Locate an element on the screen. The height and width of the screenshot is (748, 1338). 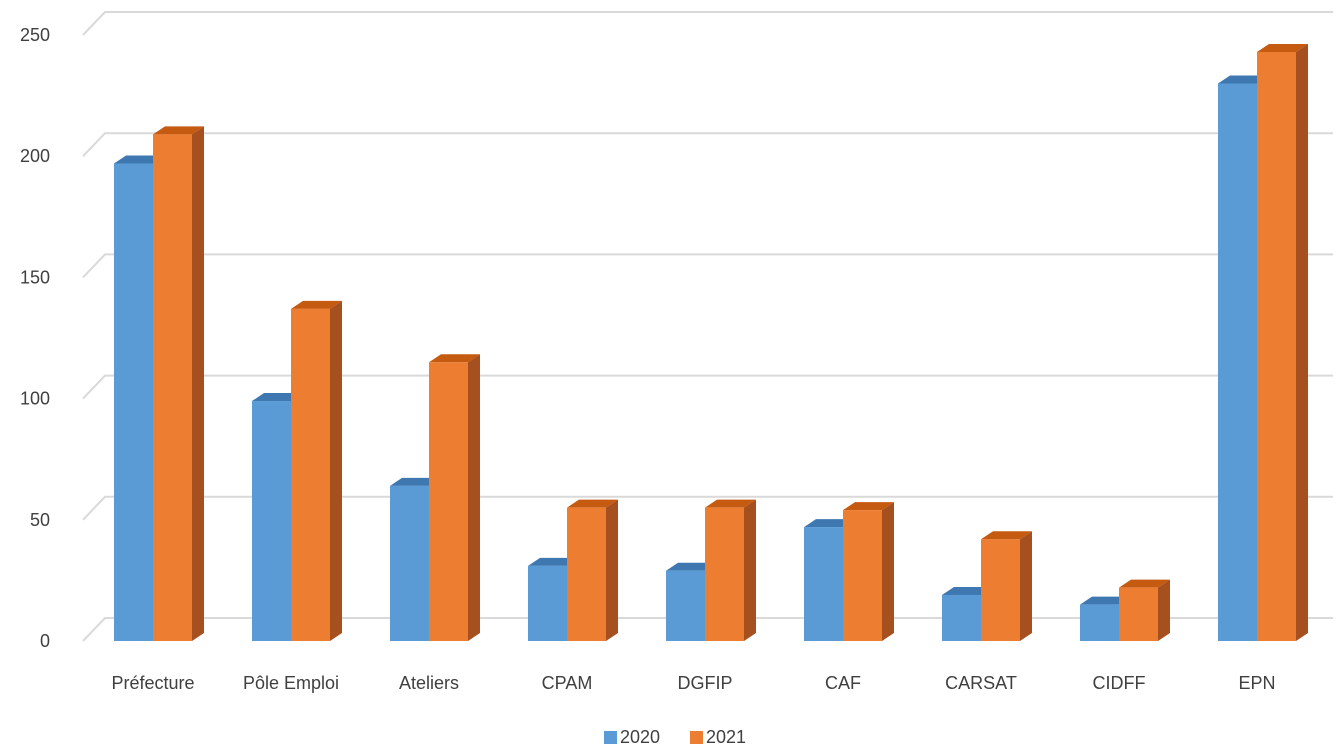
x-tick-label-caf: CAF is located at coordinates (843, 683).